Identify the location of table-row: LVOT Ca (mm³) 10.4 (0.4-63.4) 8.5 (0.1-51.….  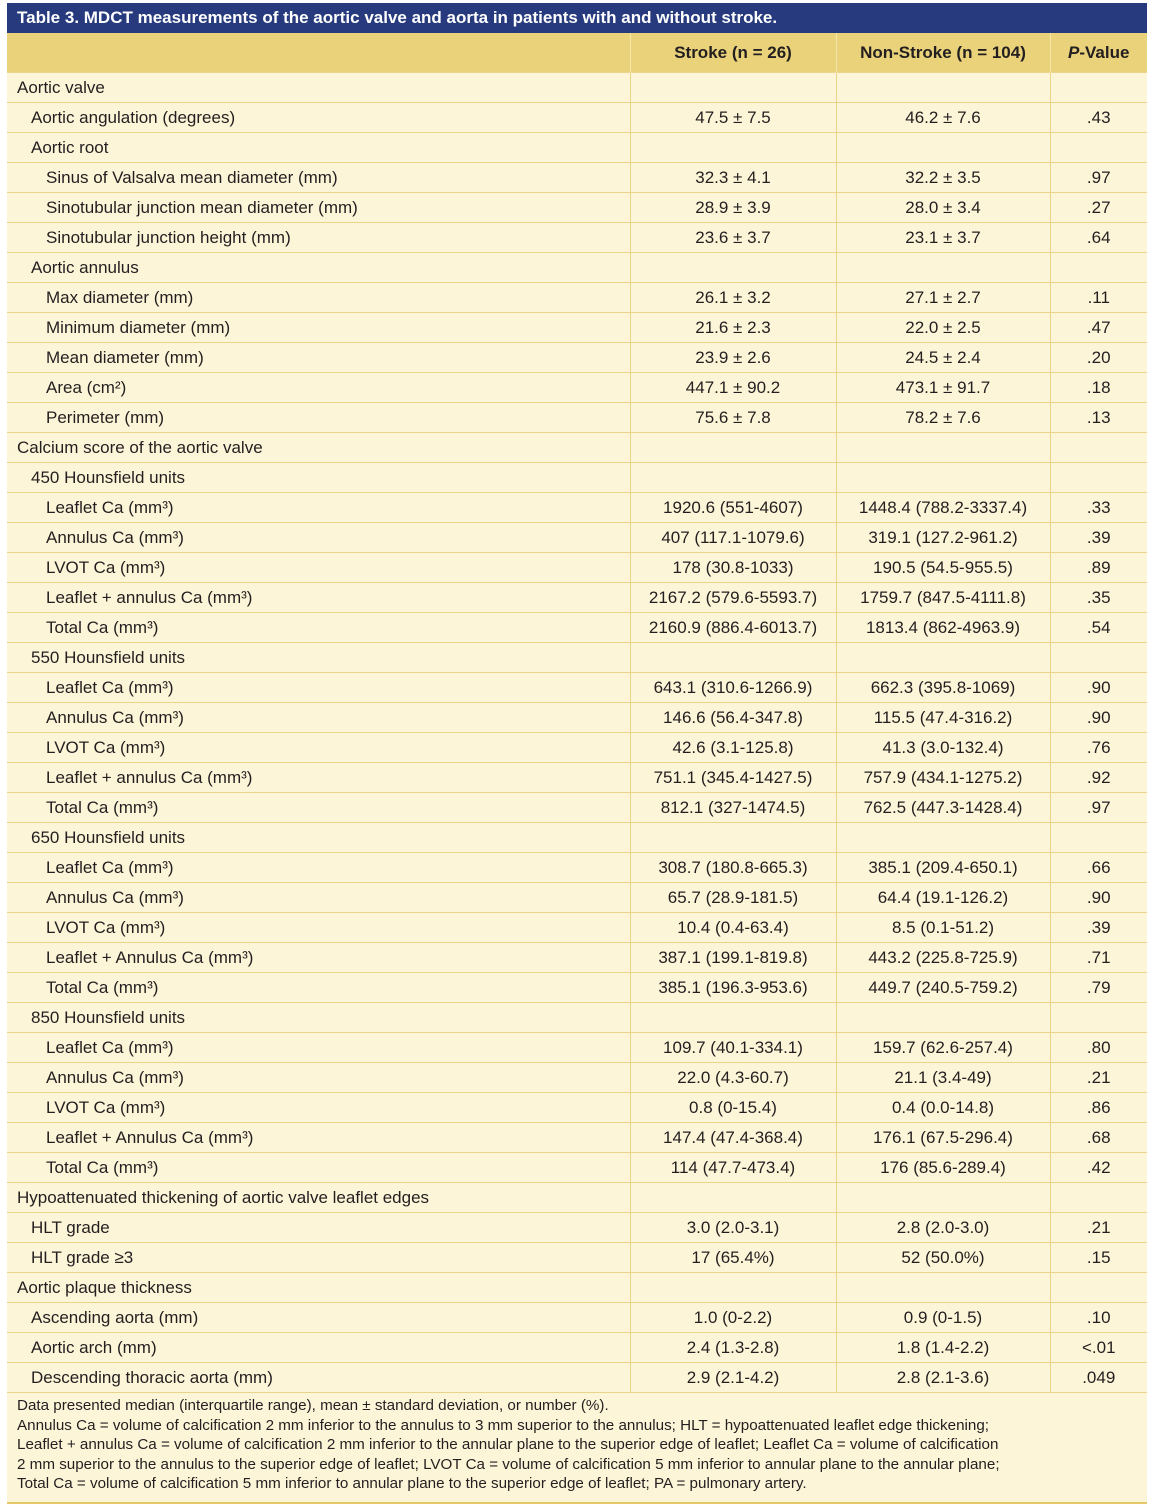
(577, 927).